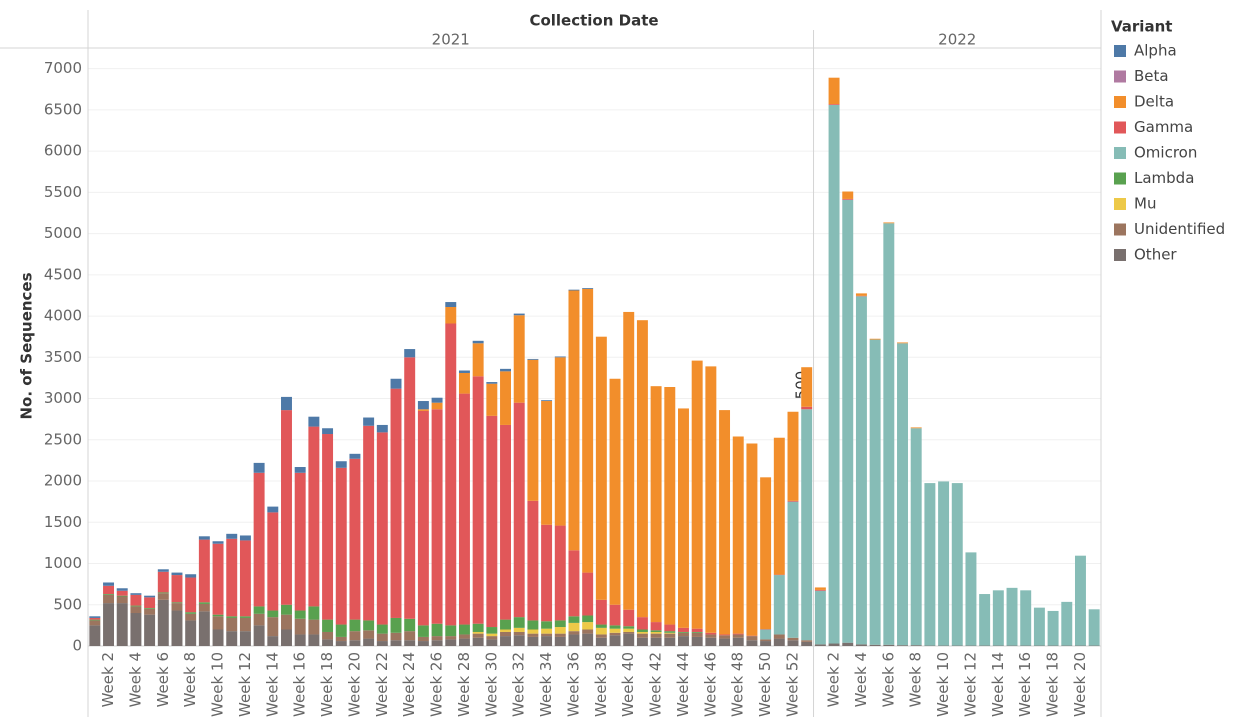 The height and width of the screenshot is (717, 1239). What do you see at coordinates (710, 684) in the screenshot?
I see `x-tick-label: Week 46` at bounding box center [710, 684].